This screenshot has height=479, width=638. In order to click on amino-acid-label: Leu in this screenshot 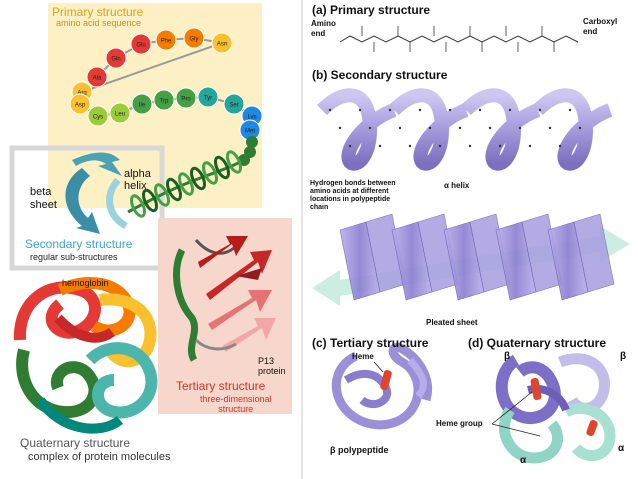, I will do `click(120, 115)`.